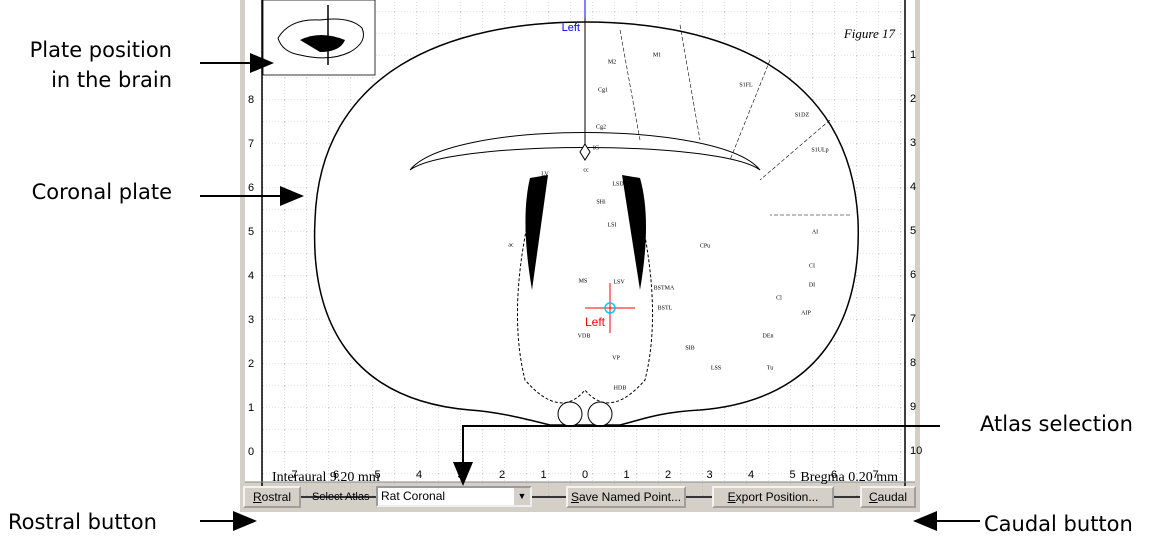  What do you see at coordinates (1058, 524) in the screenshot?
I see `callout-caudal: Caudal button` at bounding box center [1058, 524].